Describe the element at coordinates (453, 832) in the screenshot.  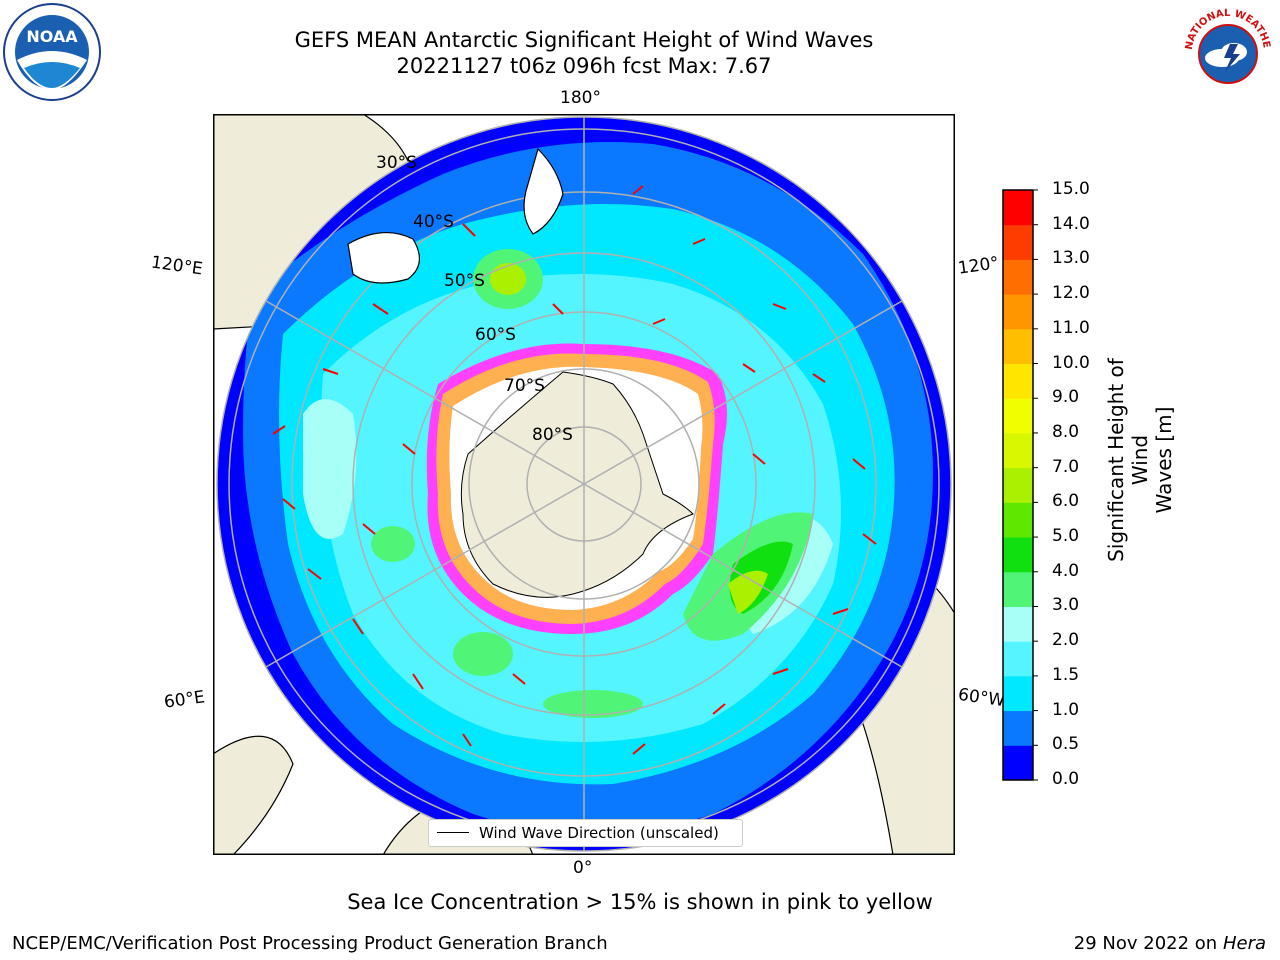
I see `legend-line-icon` at that location.